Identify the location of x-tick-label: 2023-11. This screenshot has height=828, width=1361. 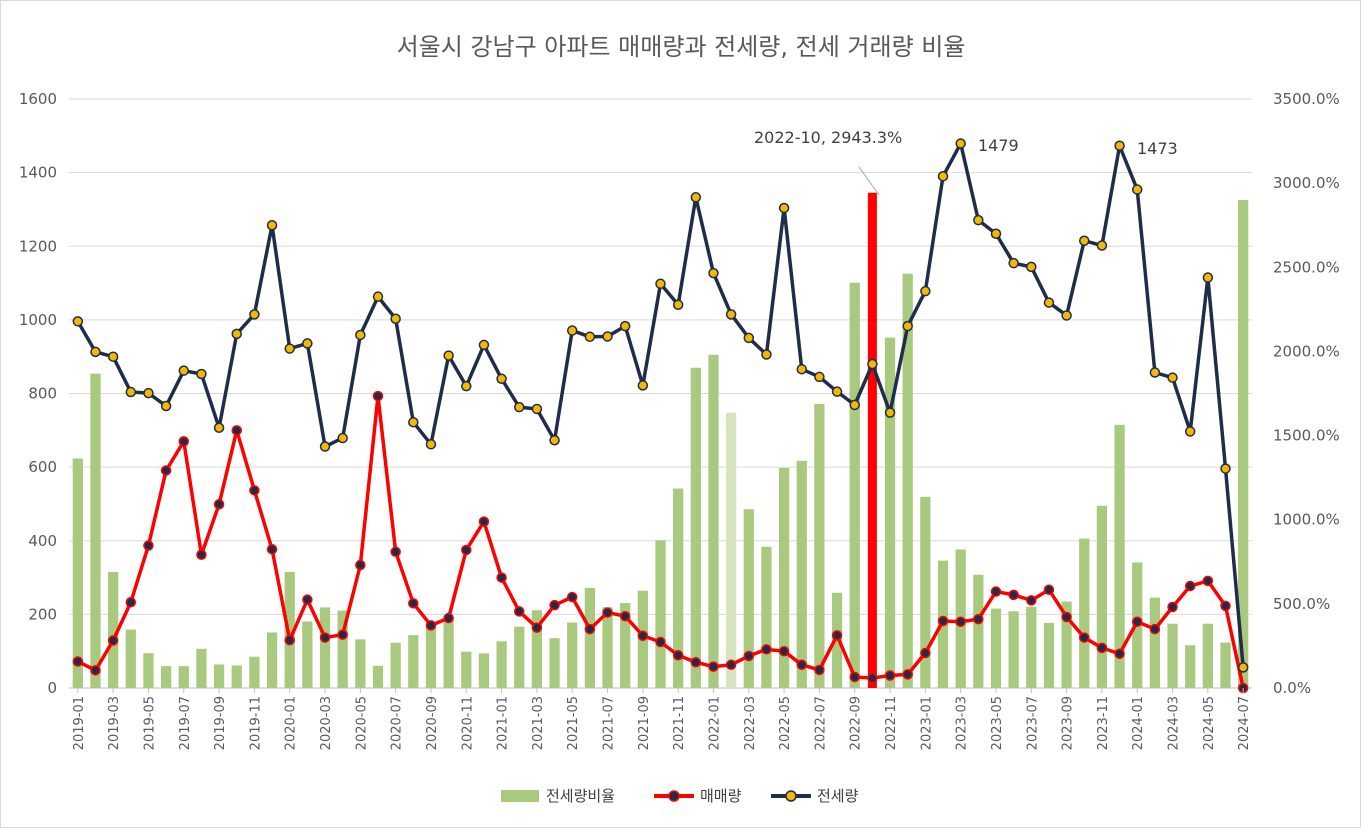
(1103, 723).